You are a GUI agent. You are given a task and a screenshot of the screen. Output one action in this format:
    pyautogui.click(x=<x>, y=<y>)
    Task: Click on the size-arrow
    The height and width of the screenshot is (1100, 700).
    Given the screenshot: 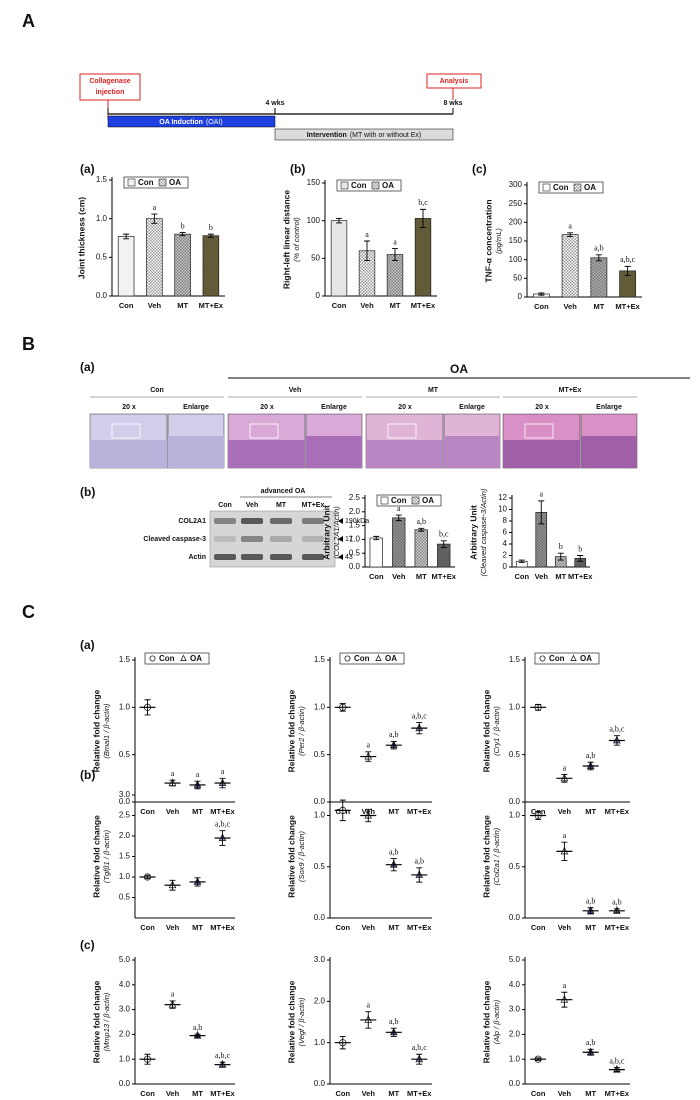 What is the action you would take?
    pyautogui.click(x=340, y=521)
    